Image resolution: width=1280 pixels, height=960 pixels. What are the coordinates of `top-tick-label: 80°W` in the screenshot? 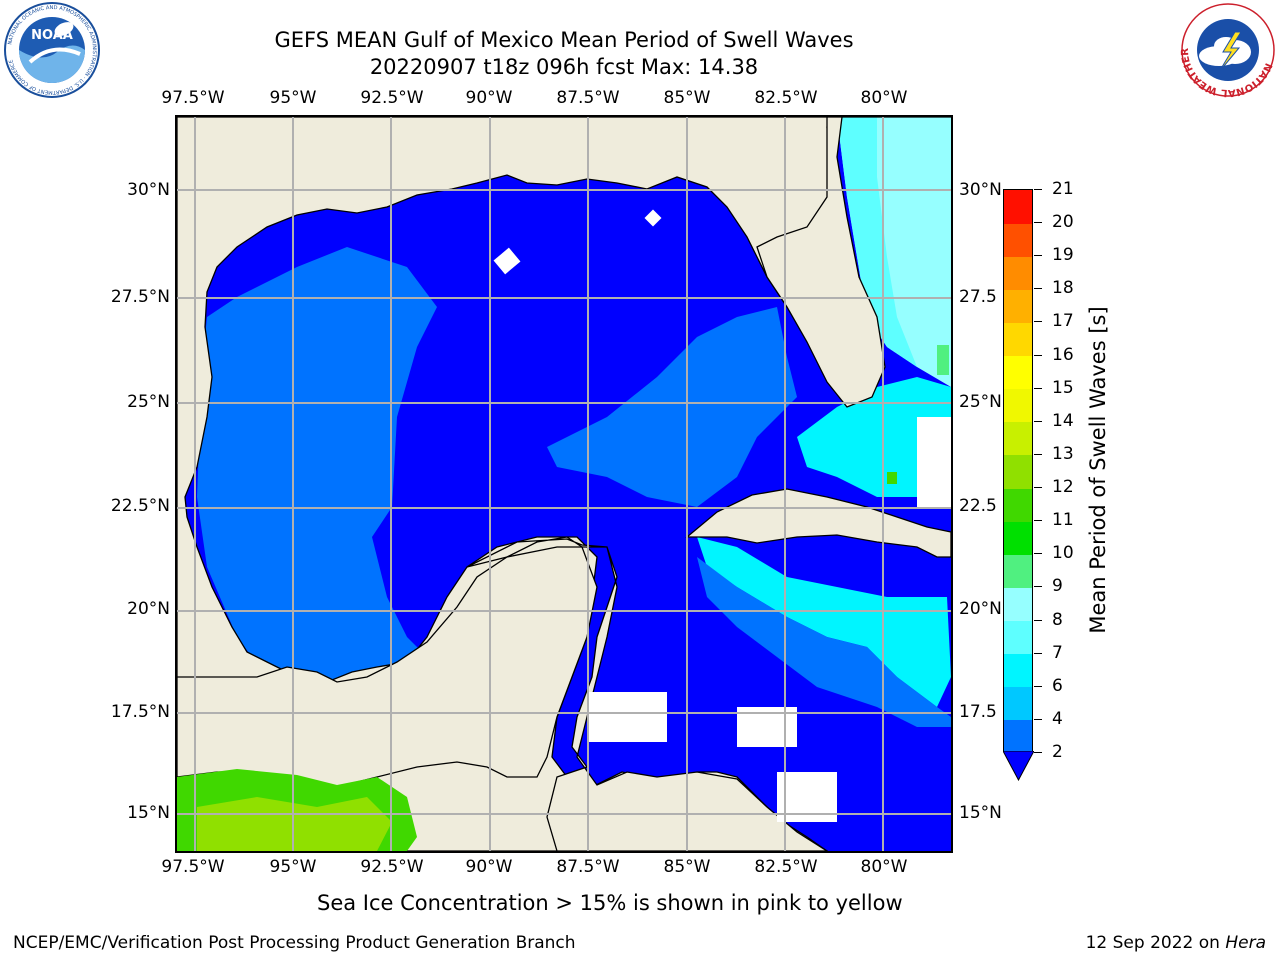 It's located at (884, 98).